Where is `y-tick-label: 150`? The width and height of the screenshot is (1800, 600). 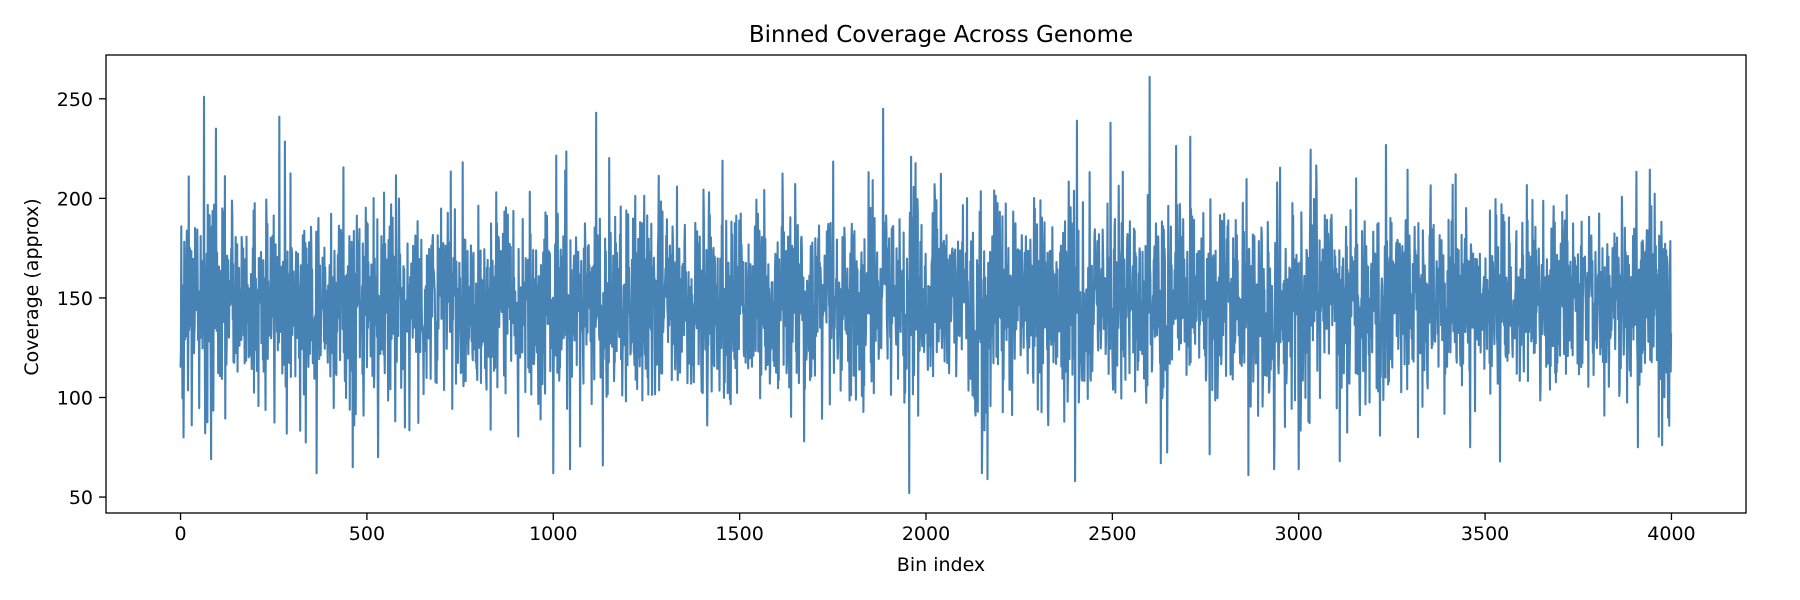
y-tick-label: 150 is located at coordinates (75, 299).